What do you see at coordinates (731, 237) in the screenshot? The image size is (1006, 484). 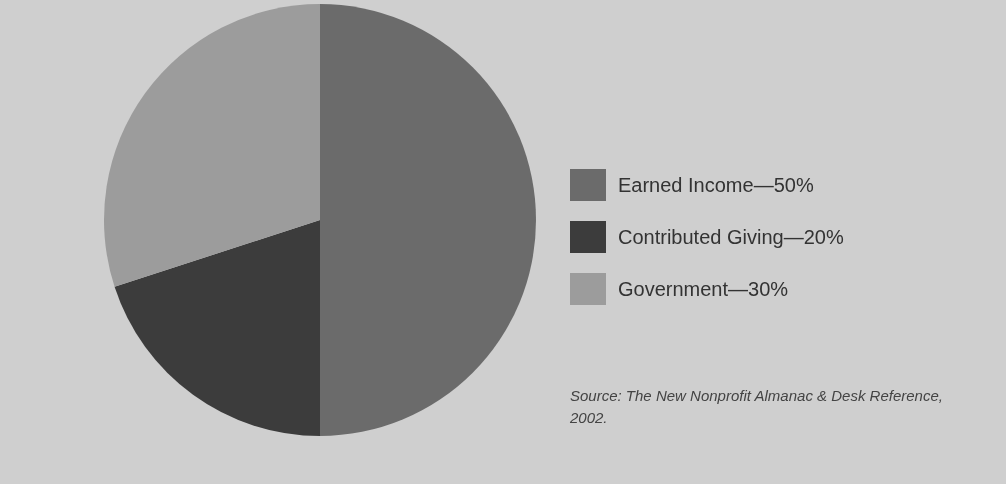 I see `legend-label: Contributed Giving—20%` at bounding box center [731, 237].